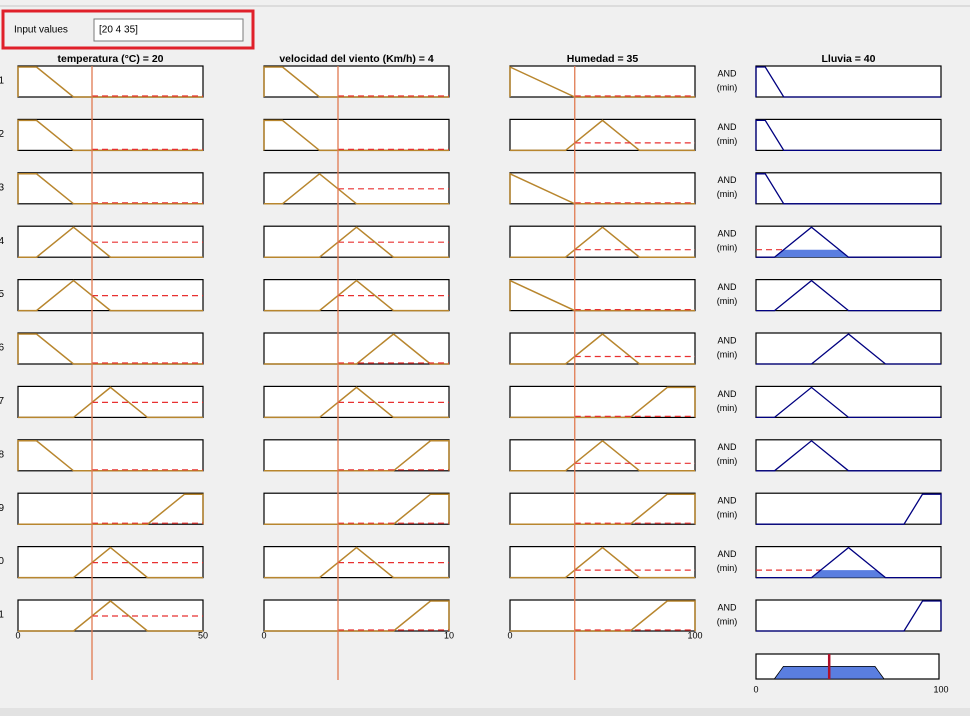 The height and width of the screenshot is (716, 970). What do you see at coordinates (2, 294) in the screenshot?
I see `rule-number: 5` at bounding box center [2, 294].